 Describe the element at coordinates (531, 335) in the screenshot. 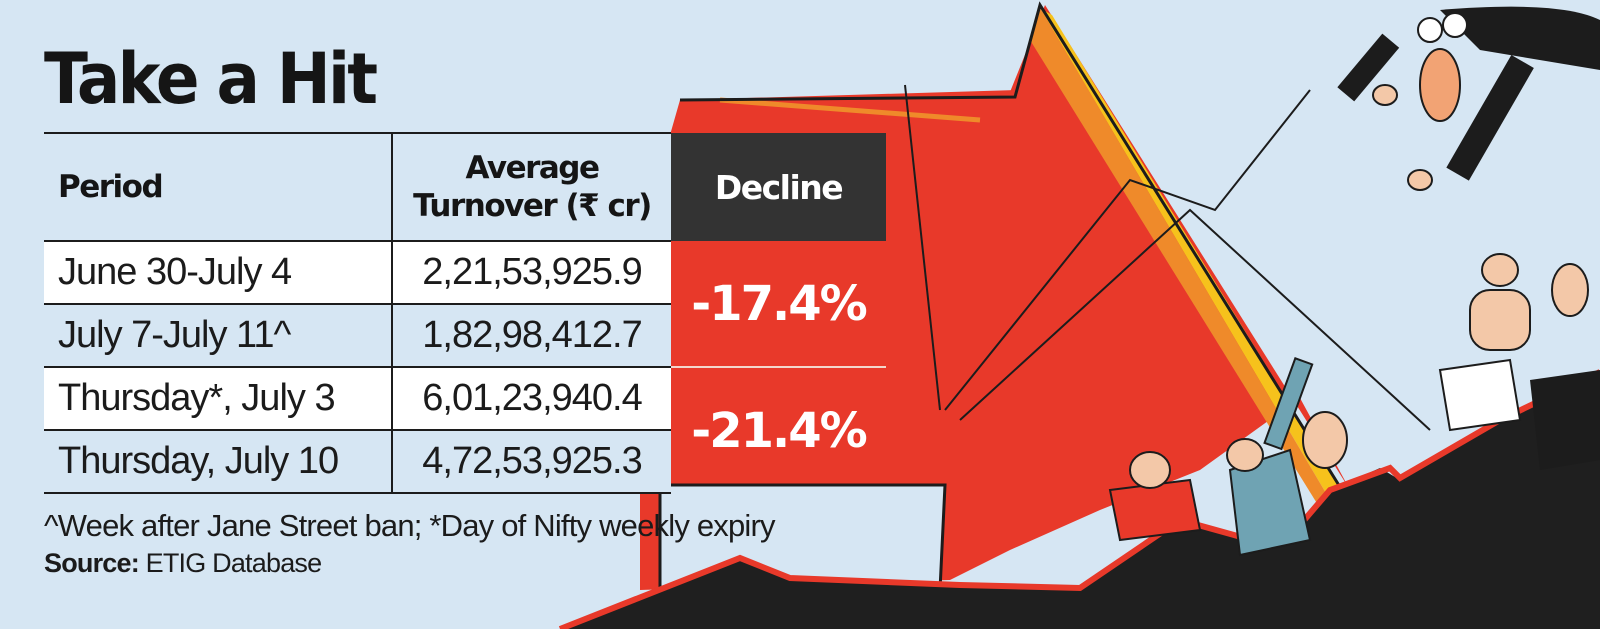

I see `cell-turnover: 1,82,98,412.7` at that location.